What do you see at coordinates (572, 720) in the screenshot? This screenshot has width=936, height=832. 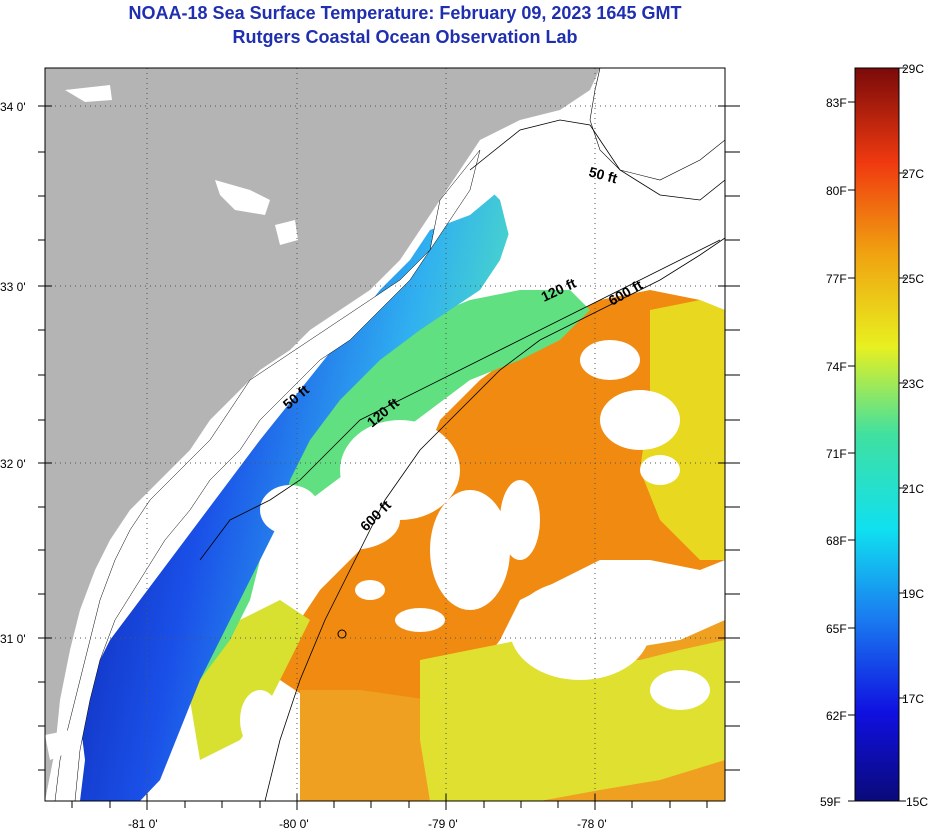 I see `yellow-water-south` at bounding box center [572, 720].